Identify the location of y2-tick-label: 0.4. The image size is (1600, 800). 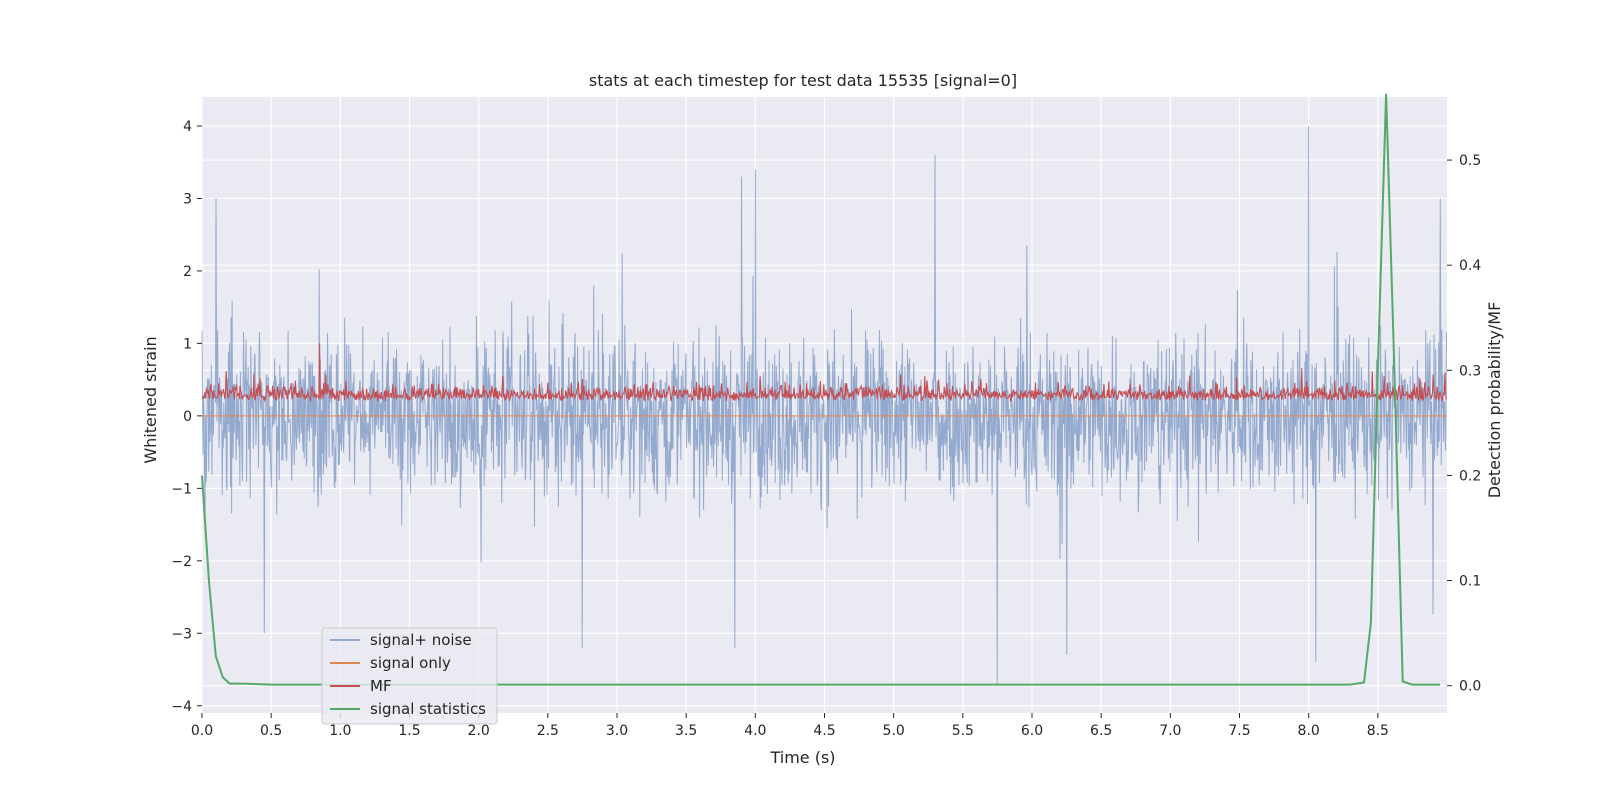
(1470, 266).